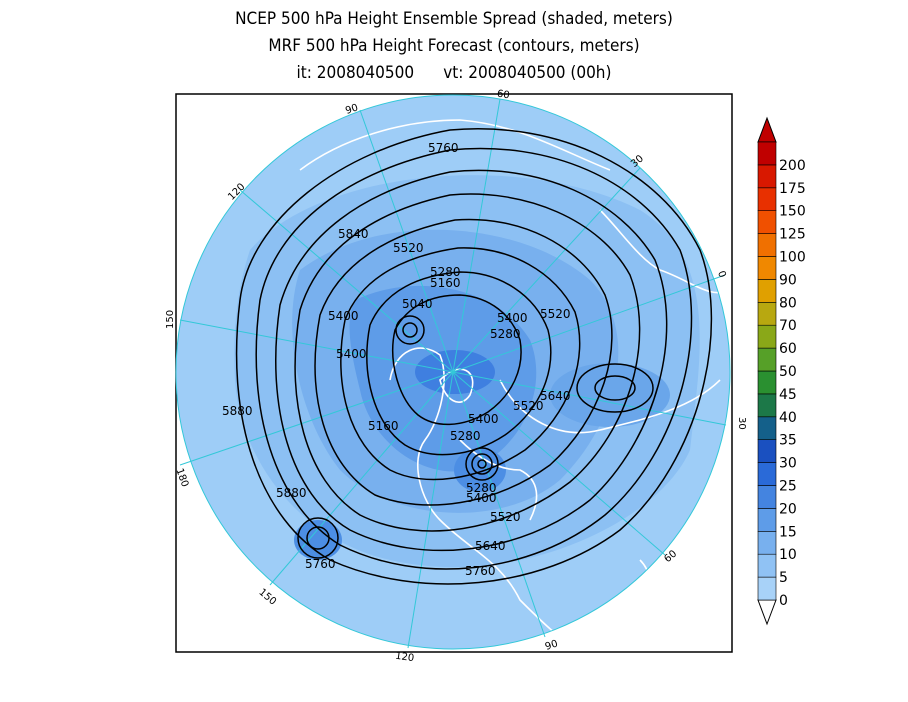 The width and height of the screenshot is (908, 702). Describe the element at coordinates (361, 478) in the screenshot. I see `meridian-150w` at that location.